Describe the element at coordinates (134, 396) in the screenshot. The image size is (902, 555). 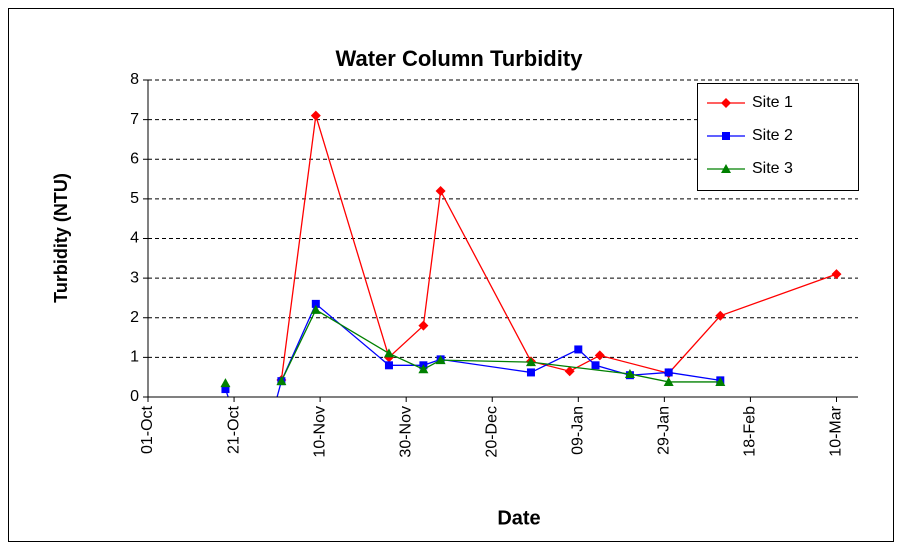
I see `y-tick-label: 0` at that location.